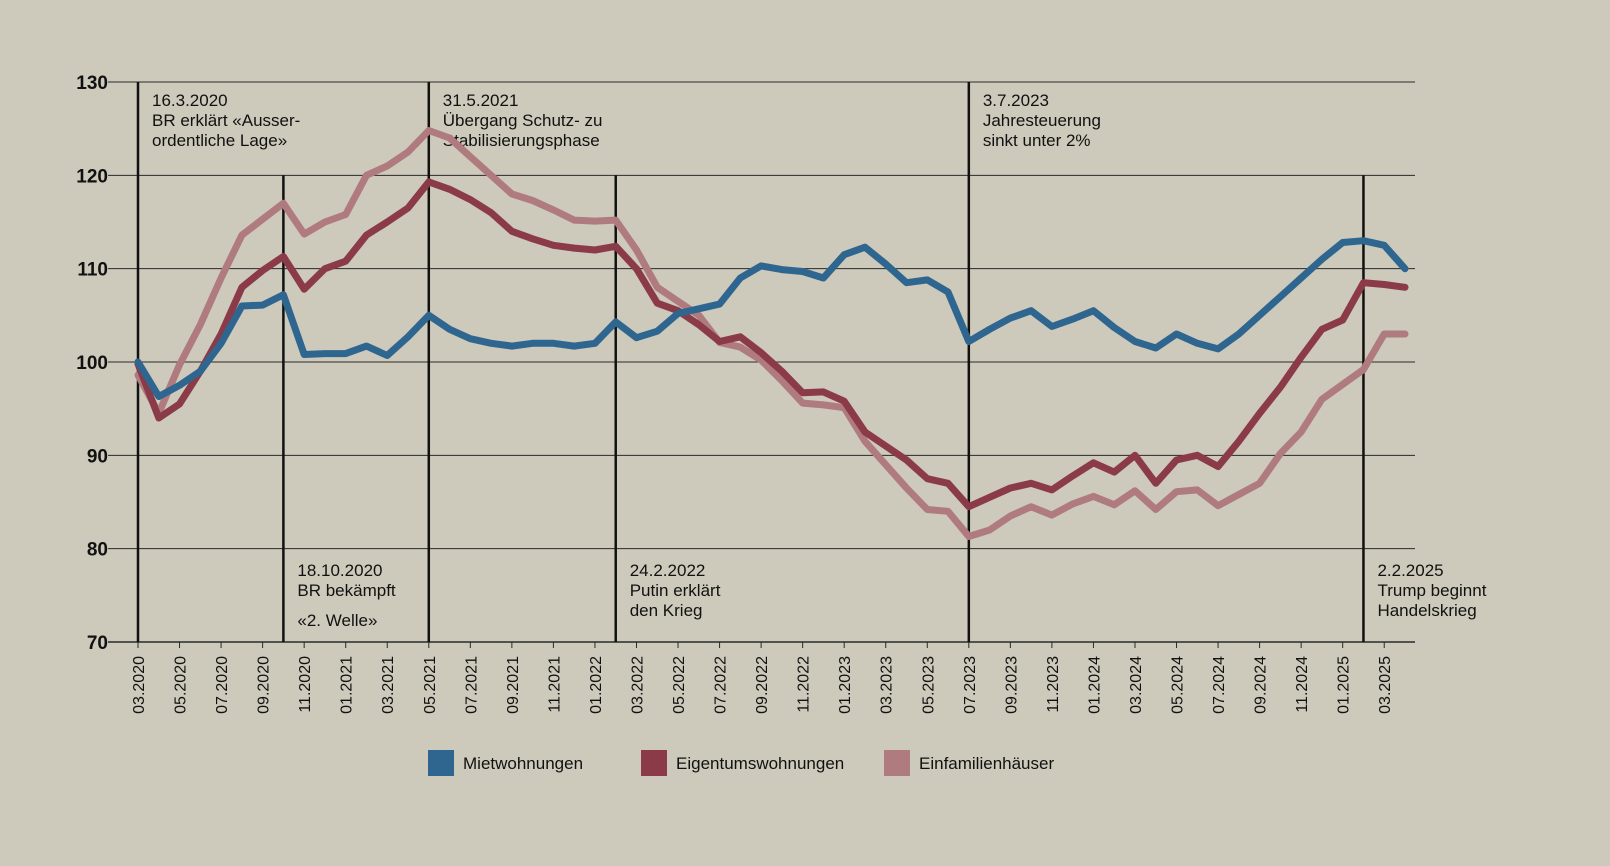 This screenshot has height=866, width=1610. I want to click on x-tick-label: 01.2025, so click(1344, 685).